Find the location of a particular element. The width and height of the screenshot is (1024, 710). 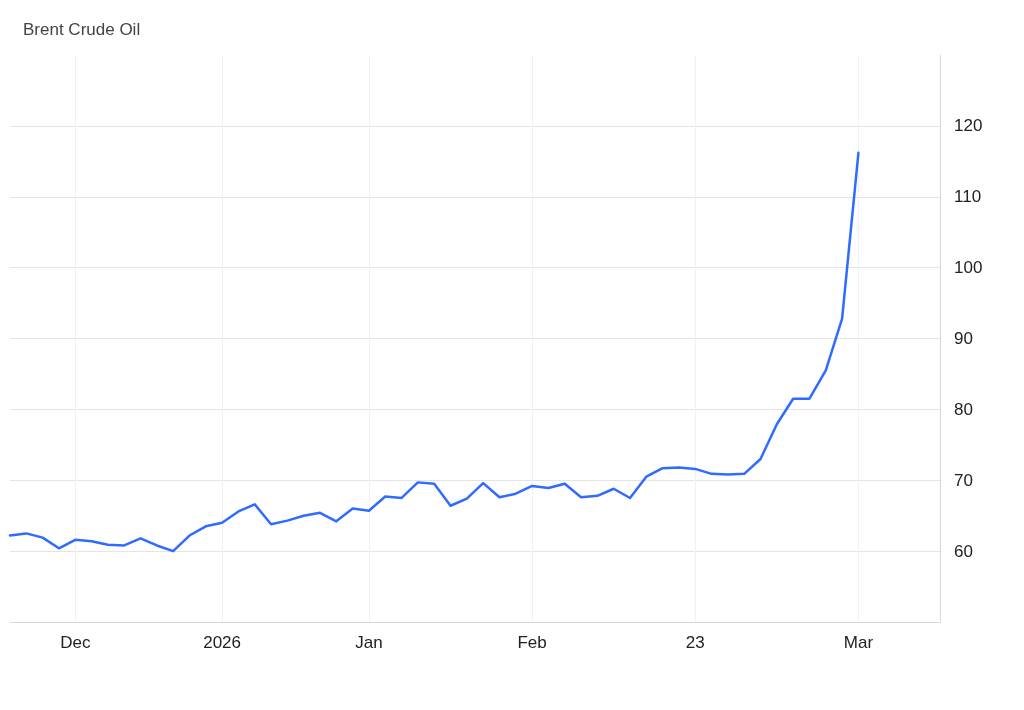

y-tick-label: 120 is located at coordinates (968, 126).